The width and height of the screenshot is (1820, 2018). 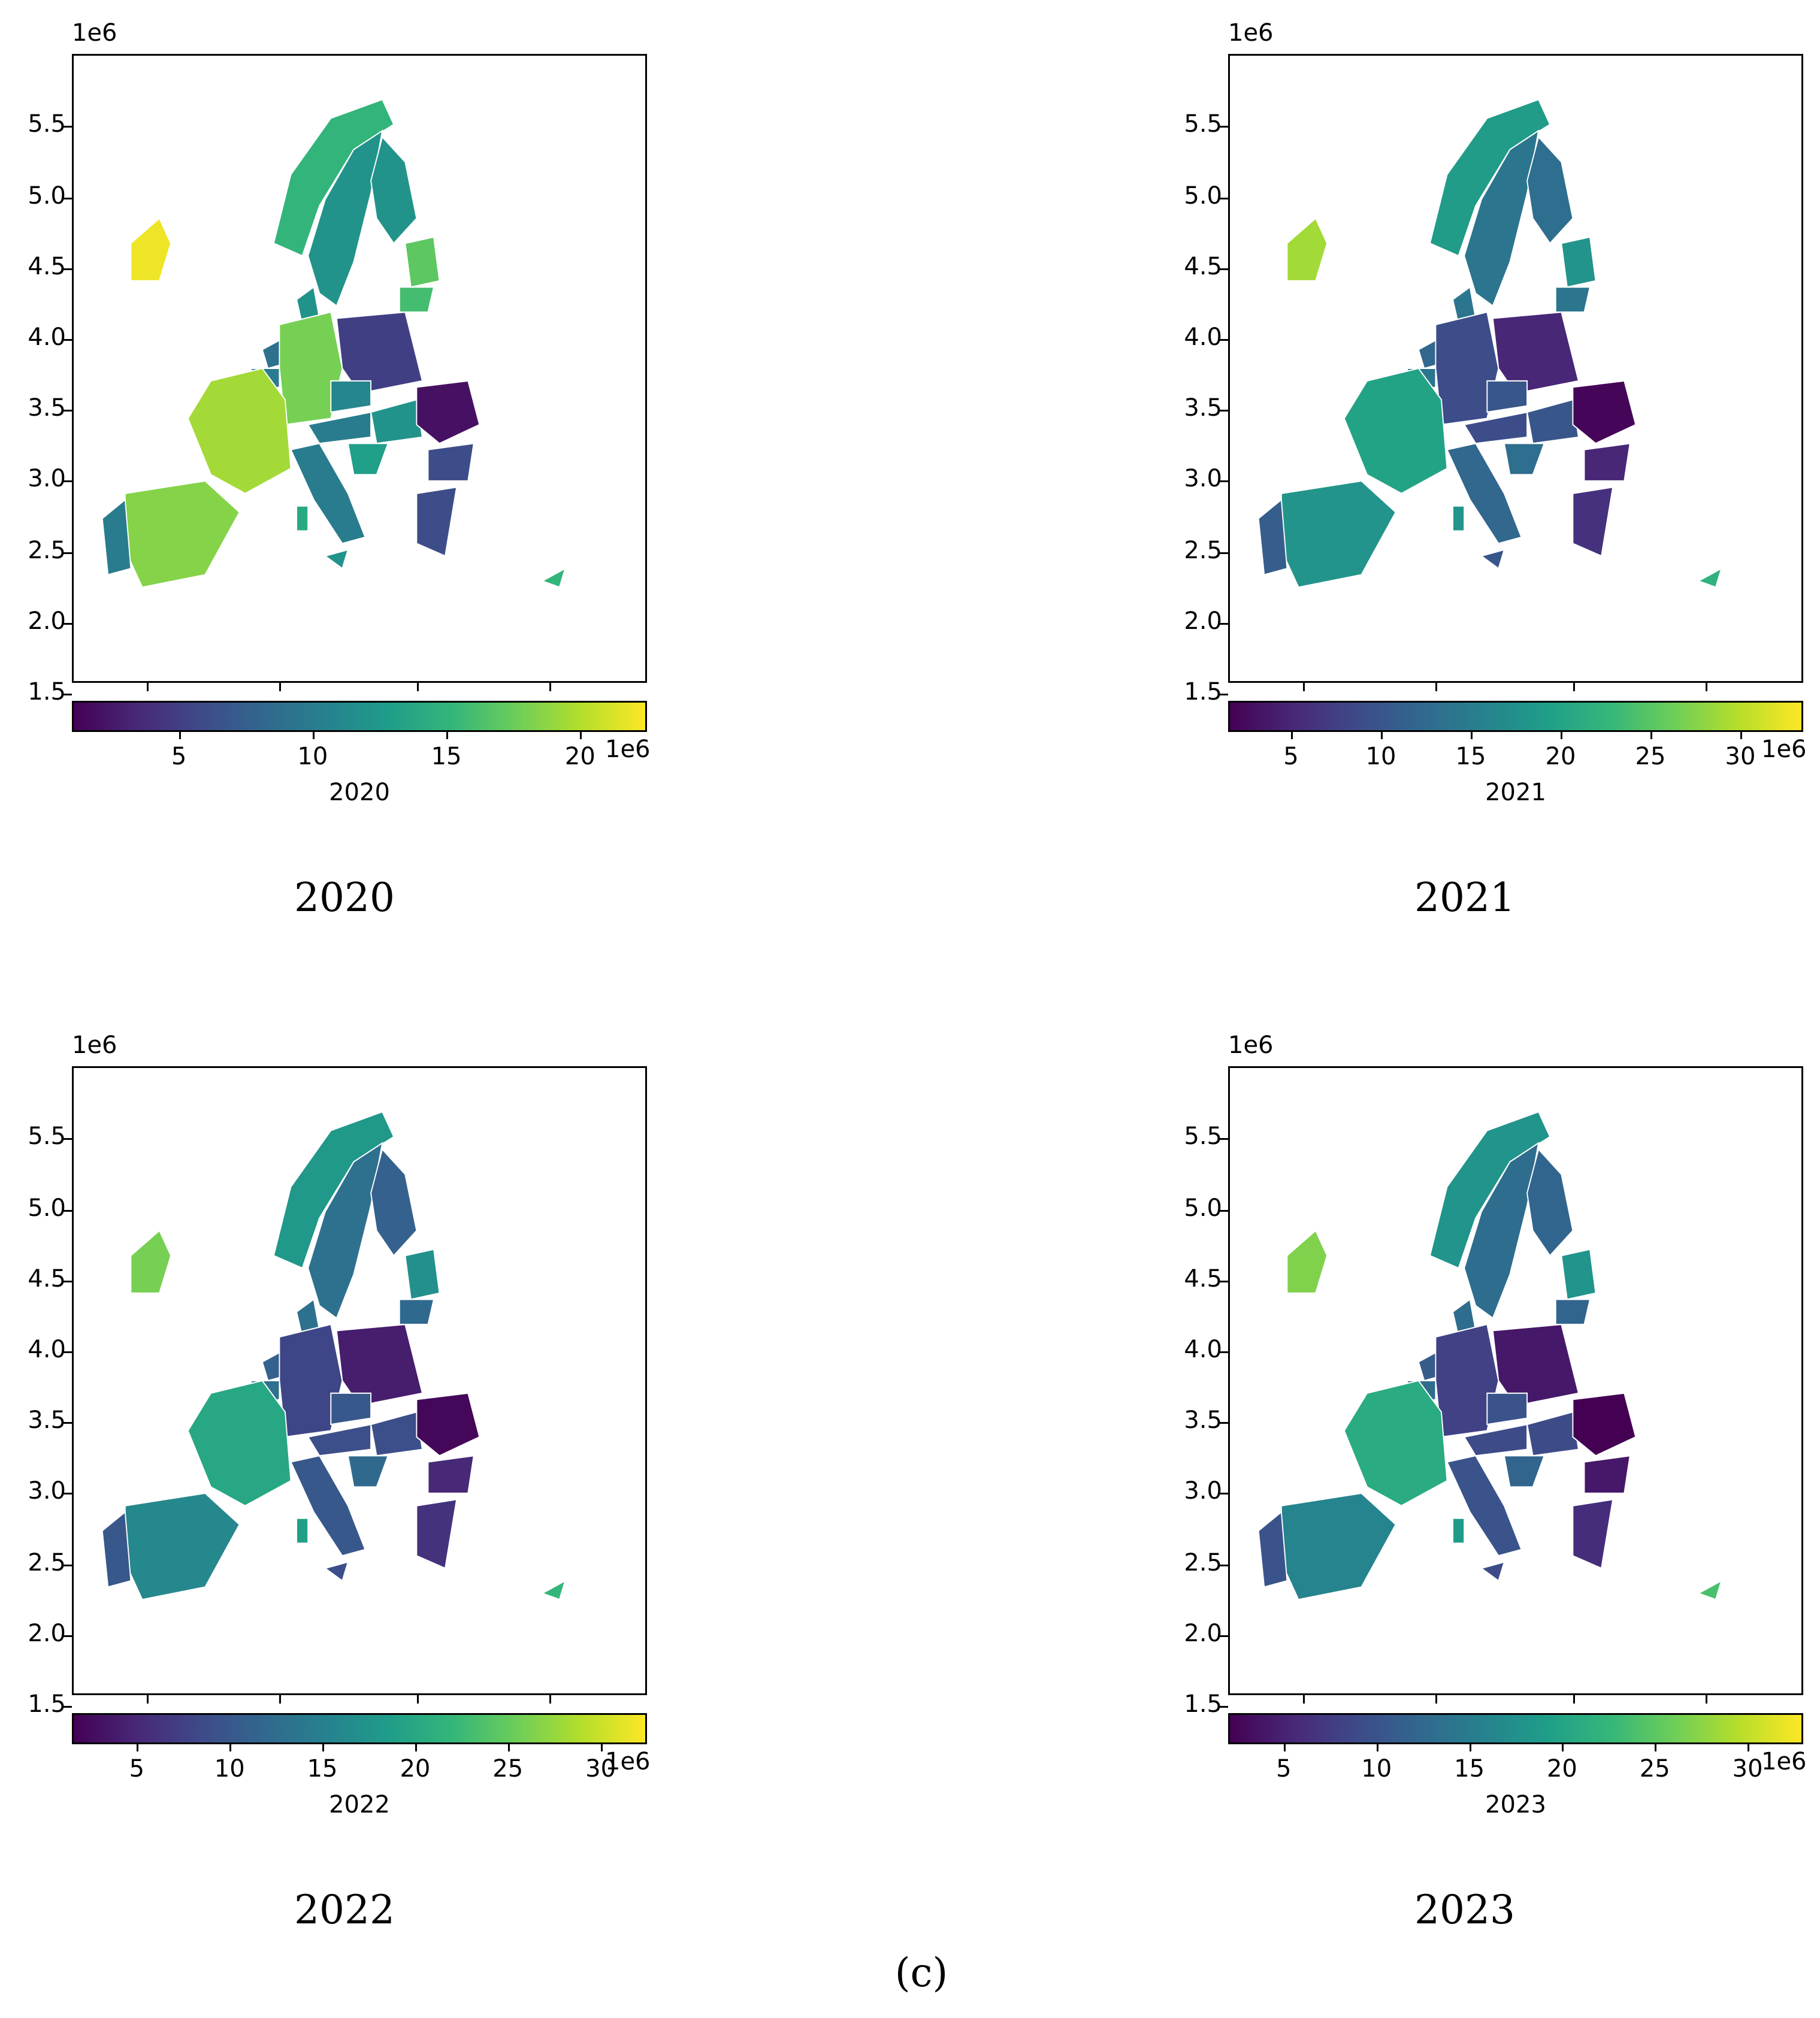 I want to click on region-germany, so click(x=1467, y=1380).